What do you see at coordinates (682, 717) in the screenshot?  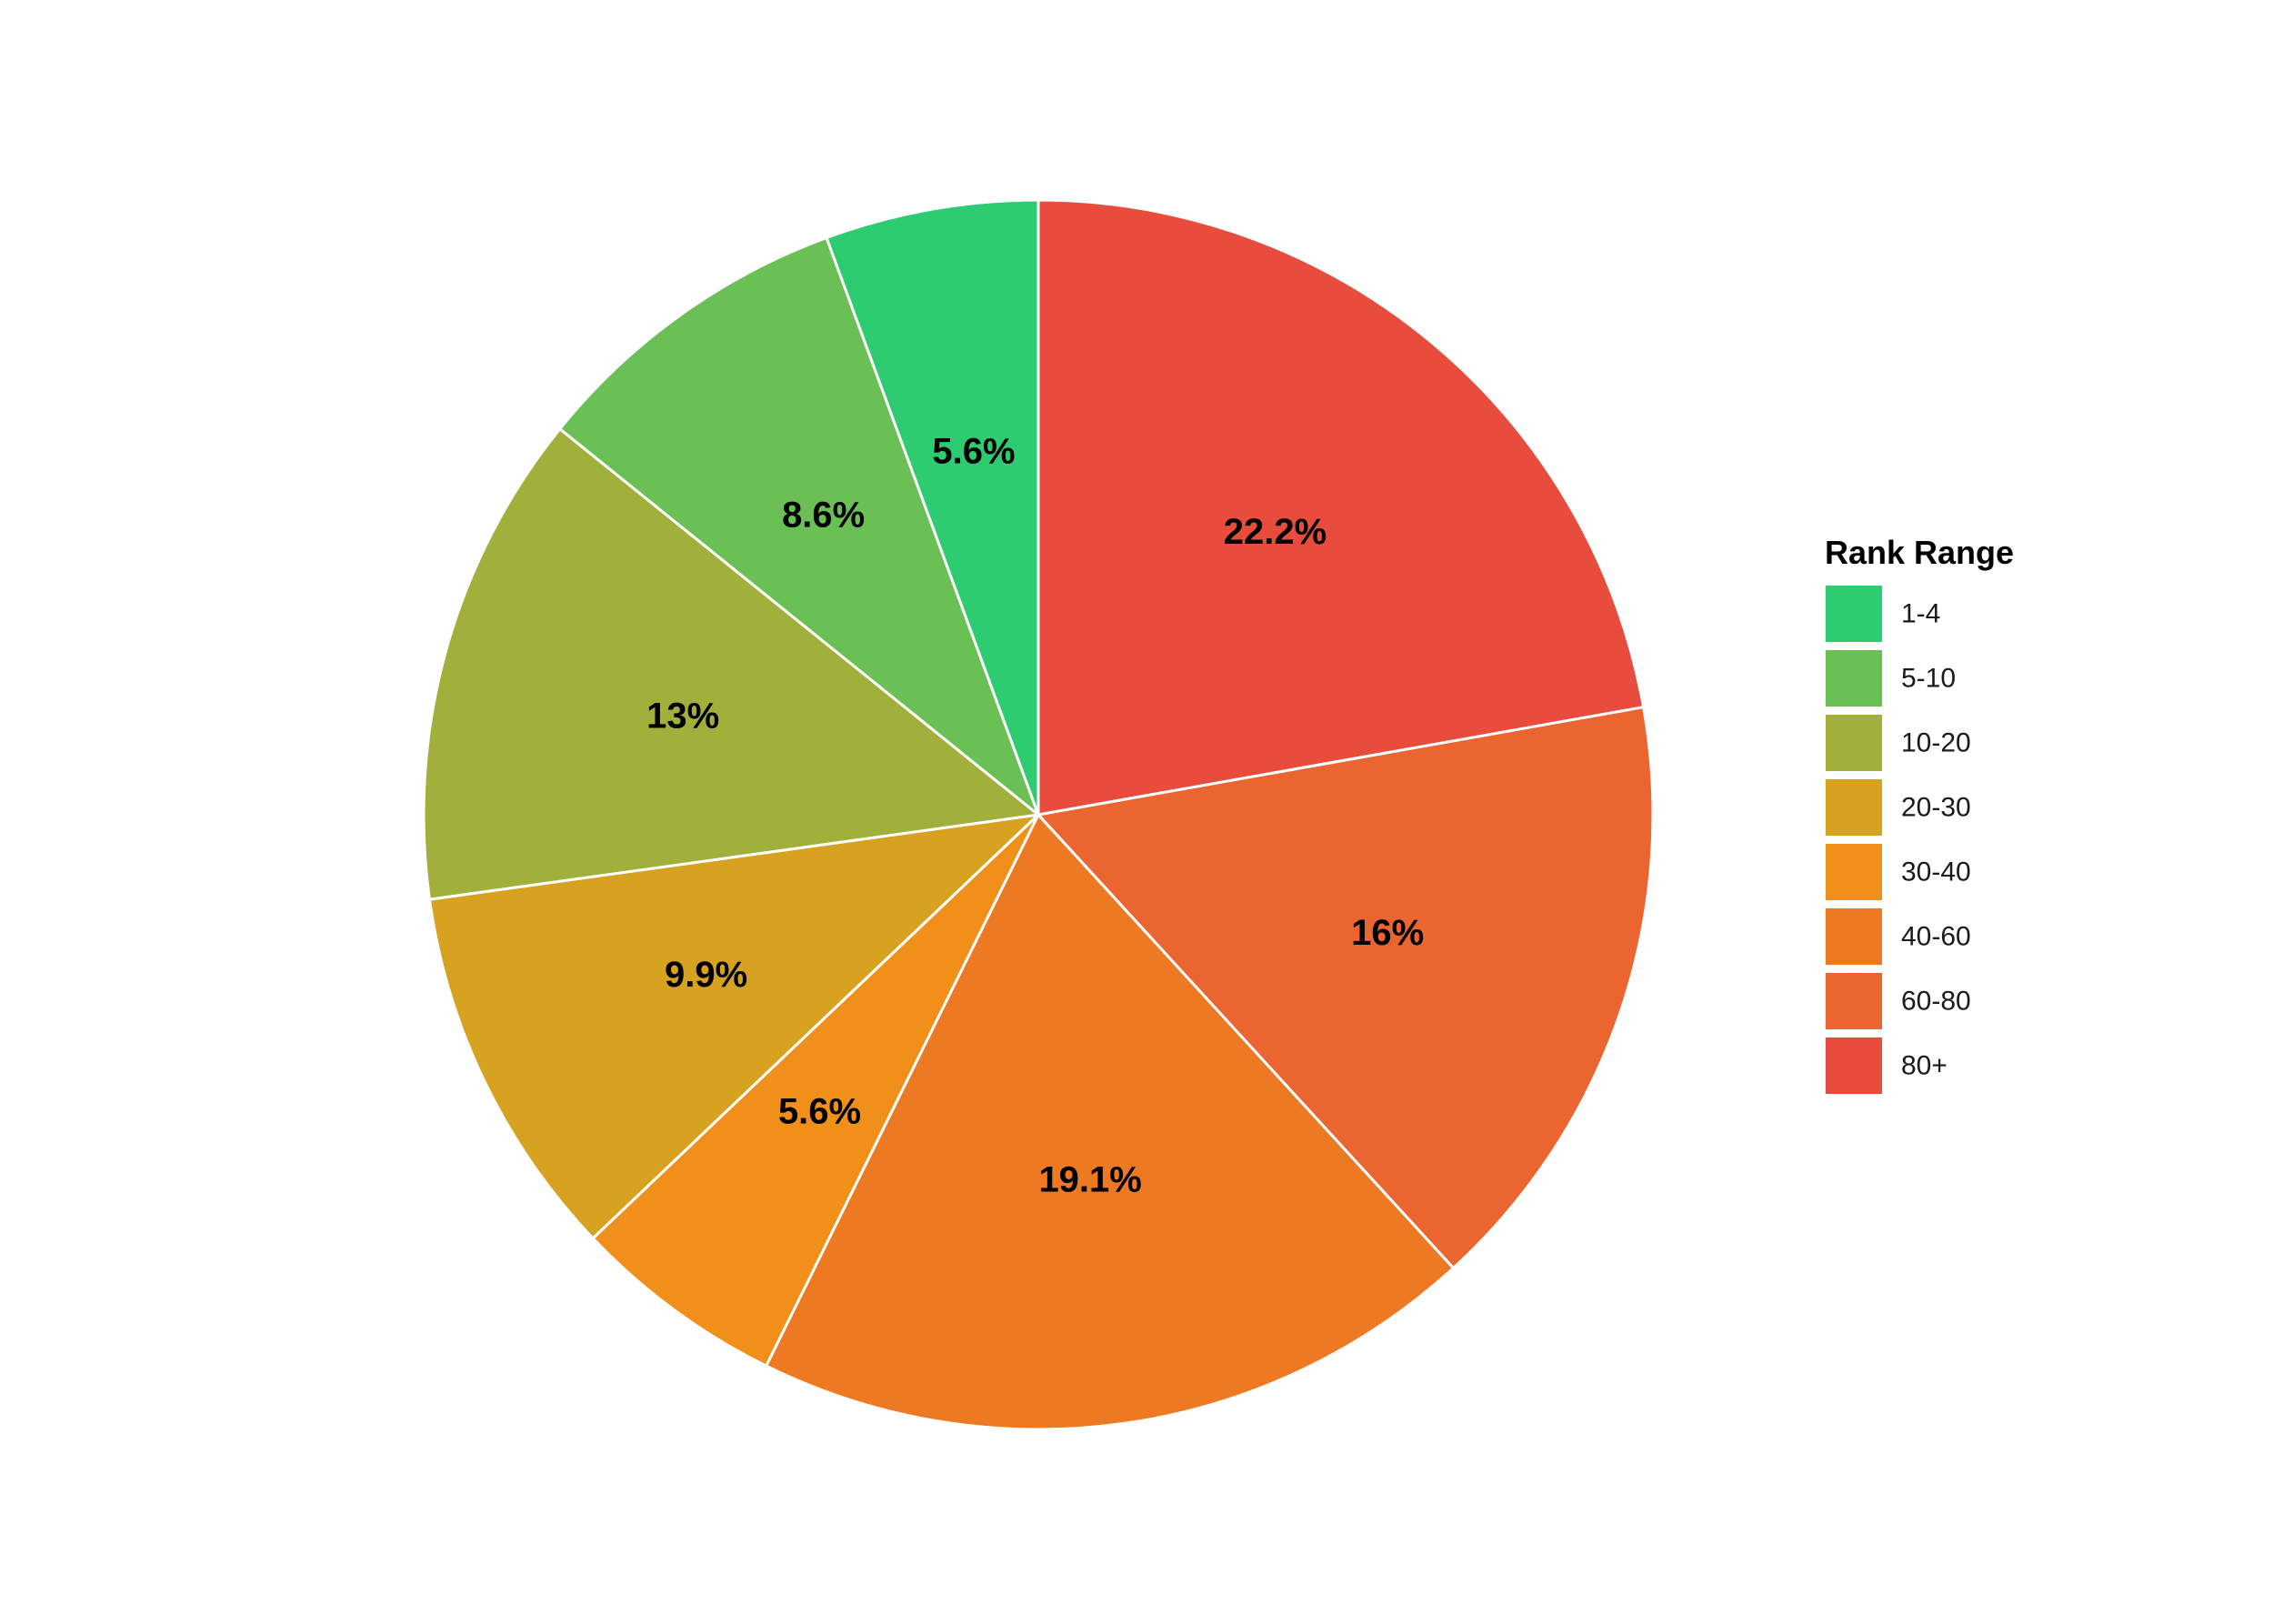 I see `slice-label-10-20: 13%` at bounding box center [682, 717].